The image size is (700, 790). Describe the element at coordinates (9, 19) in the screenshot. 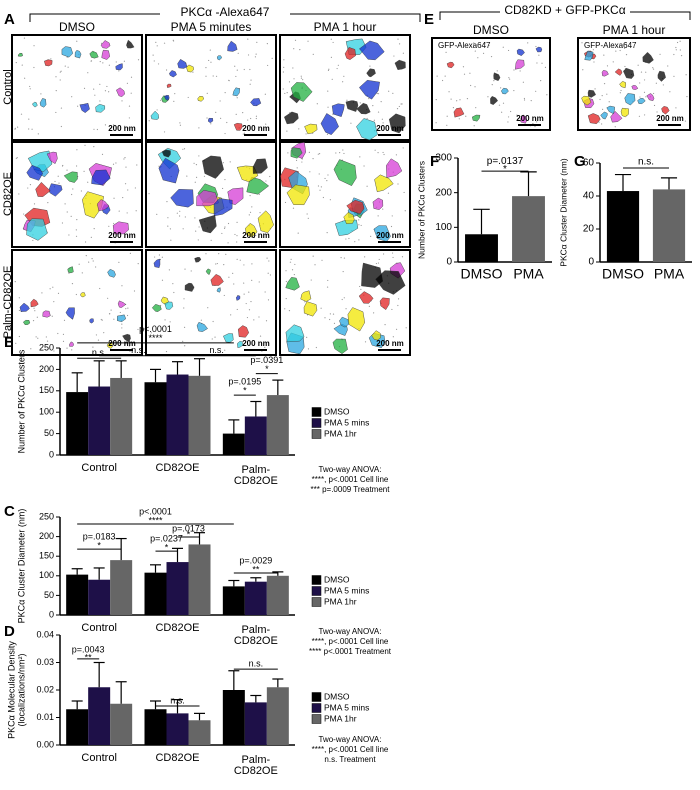

I see `panel-letter: A` at that location.